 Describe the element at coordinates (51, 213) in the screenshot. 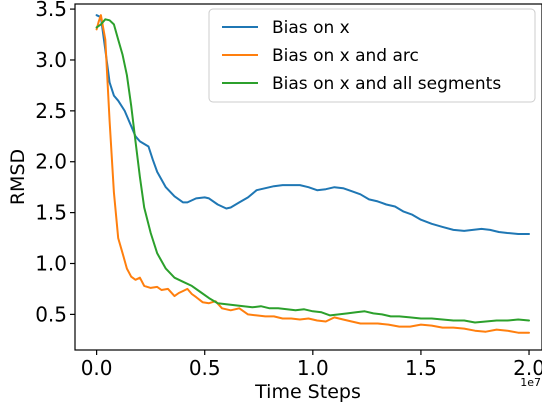

I see `y-tick-label: 1.5` at that location.